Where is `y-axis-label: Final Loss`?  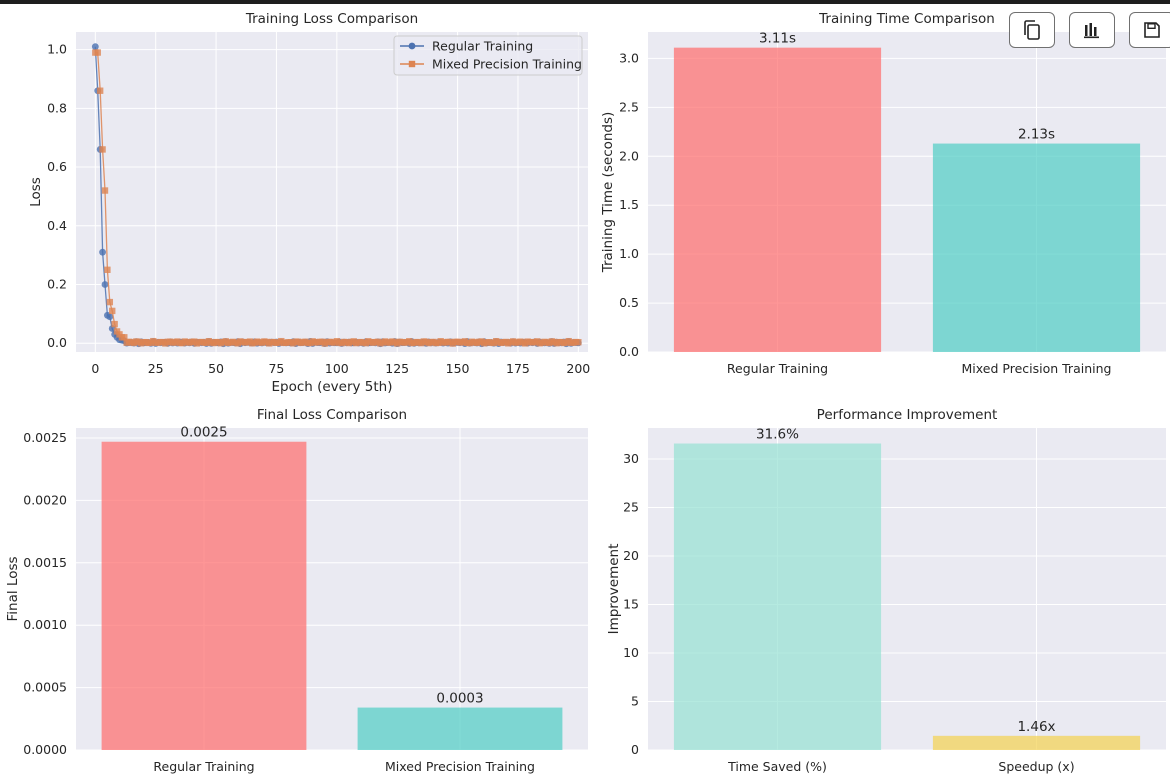
y-axis-label: Final Loss is located at coordinates (13, 588).